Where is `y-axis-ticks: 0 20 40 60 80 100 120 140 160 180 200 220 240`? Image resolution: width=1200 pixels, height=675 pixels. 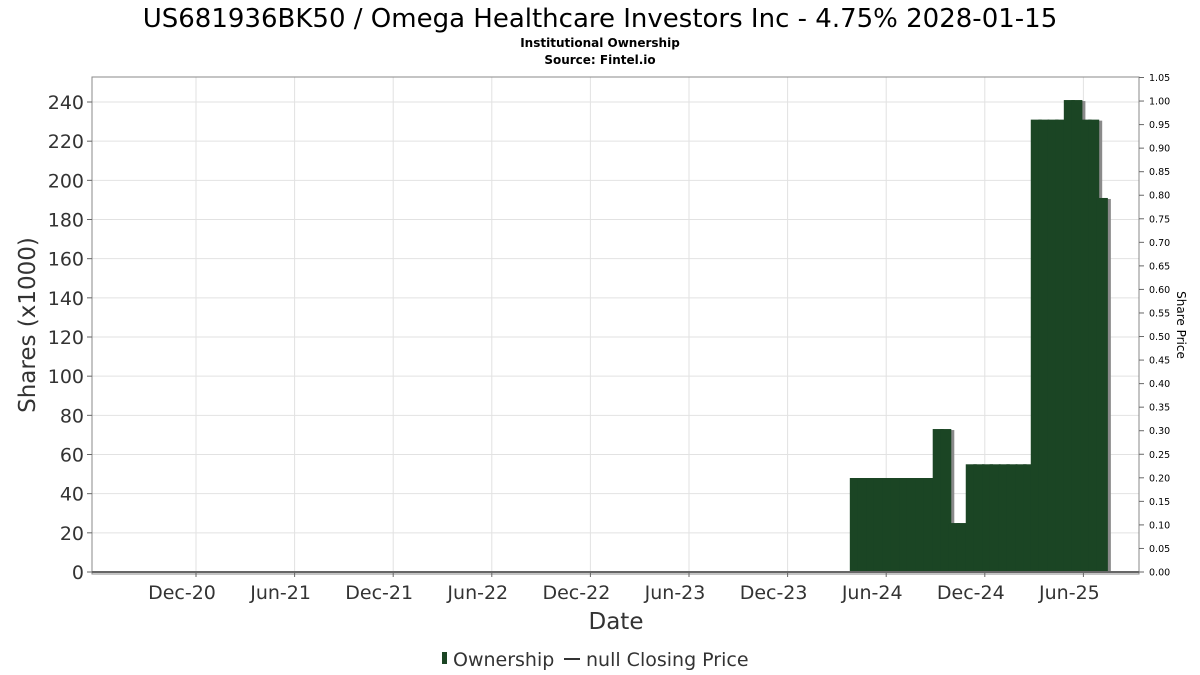
y-axis-ticks: 0 20 40 60 80 100 120 140 160 180 200 220 240 is located at coordinates (70, 338).